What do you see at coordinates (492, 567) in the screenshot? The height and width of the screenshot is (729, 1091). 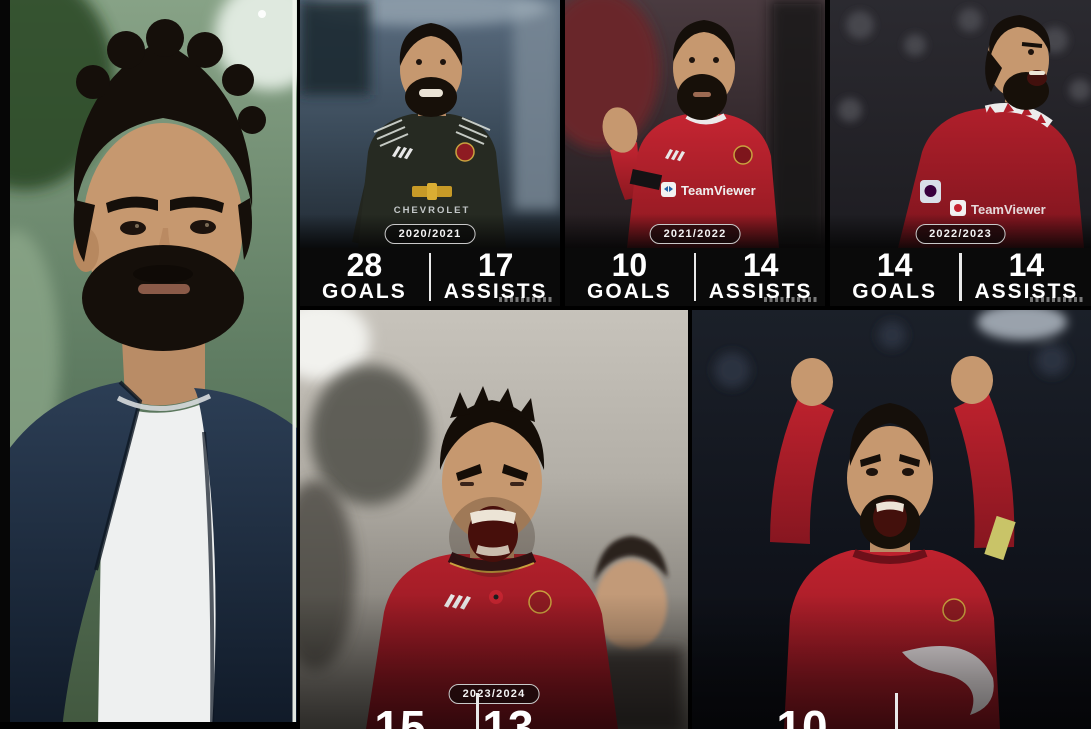 I see `gold-collar-trim` at bounding box center [492, 567].